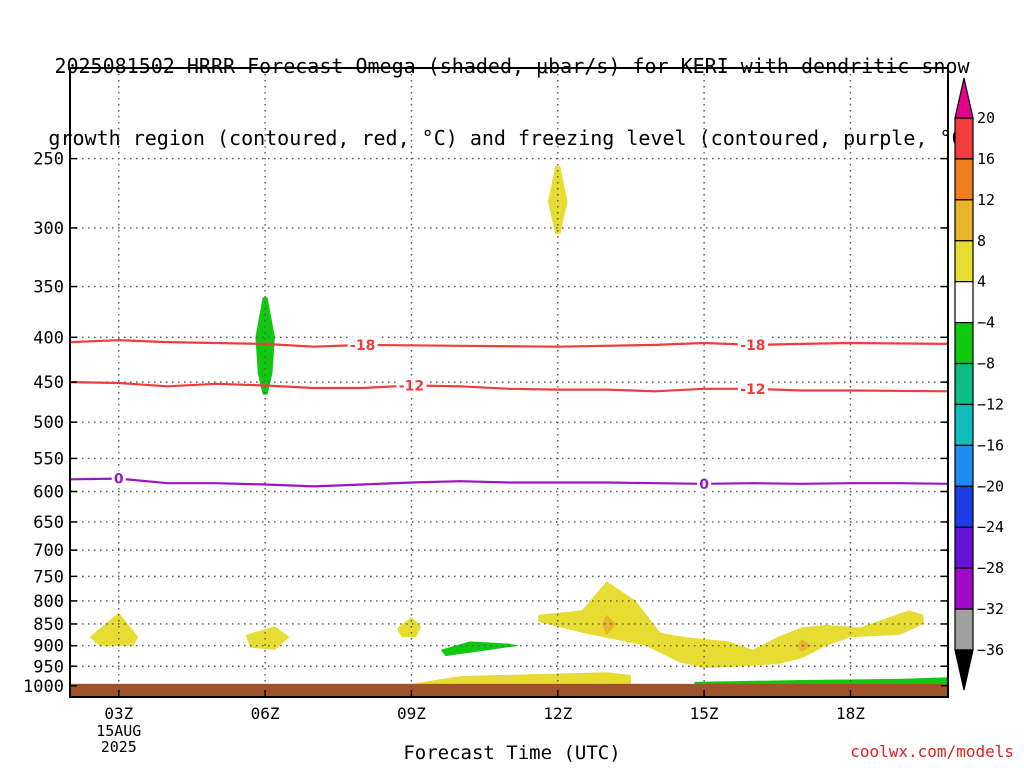 The width and height of the screenshot is (1024, 768). I want to click on x-tick-label-06Z: 06Z, so click(265, 713).